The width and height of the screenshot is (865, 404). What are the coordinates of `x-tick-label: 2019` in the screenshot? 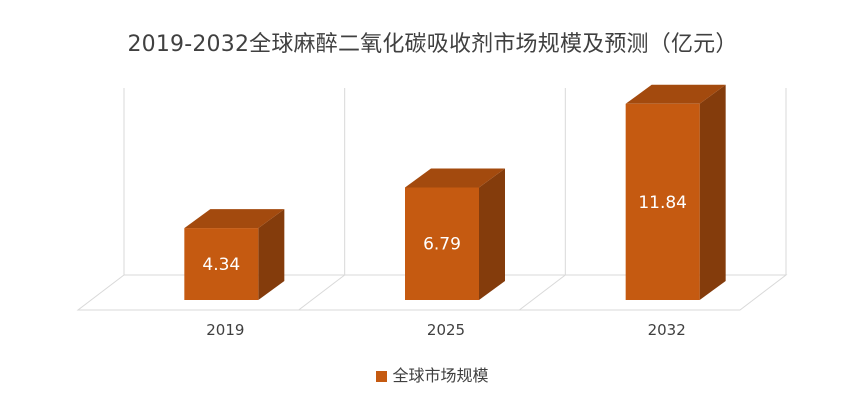 It's located at (225, 330).